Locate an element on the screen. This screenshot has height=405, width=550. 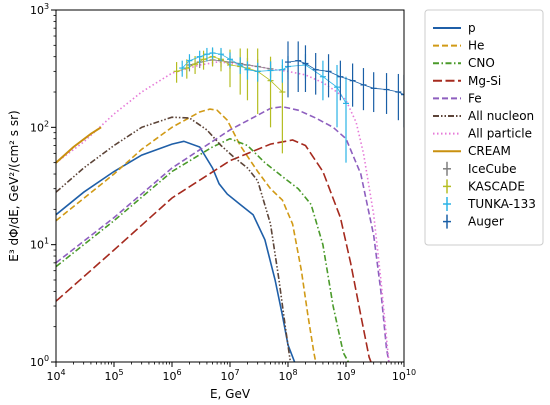
legend-item-mg-si: Mg-Si is located at coordinates (467, 81).